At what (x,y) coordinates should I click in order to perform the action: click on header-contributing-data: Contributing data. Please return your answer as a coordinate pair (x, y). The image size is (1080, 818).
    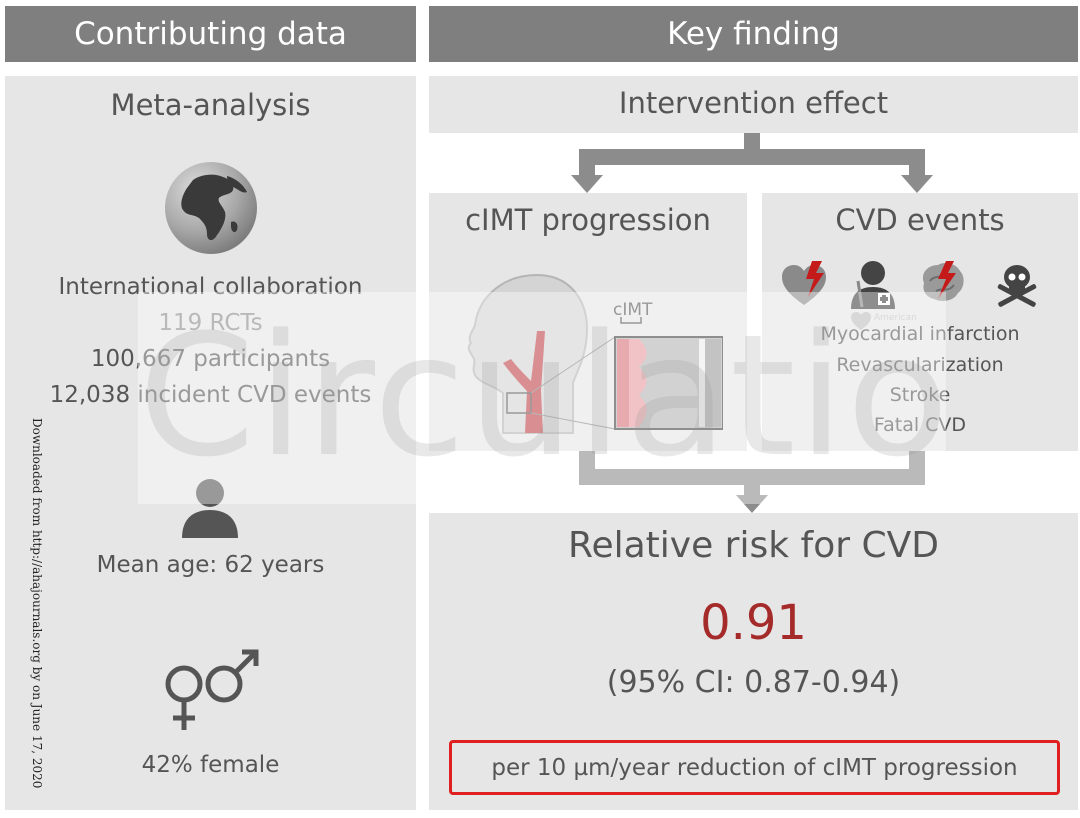
    Looking at the image, I should click on (210, 34).